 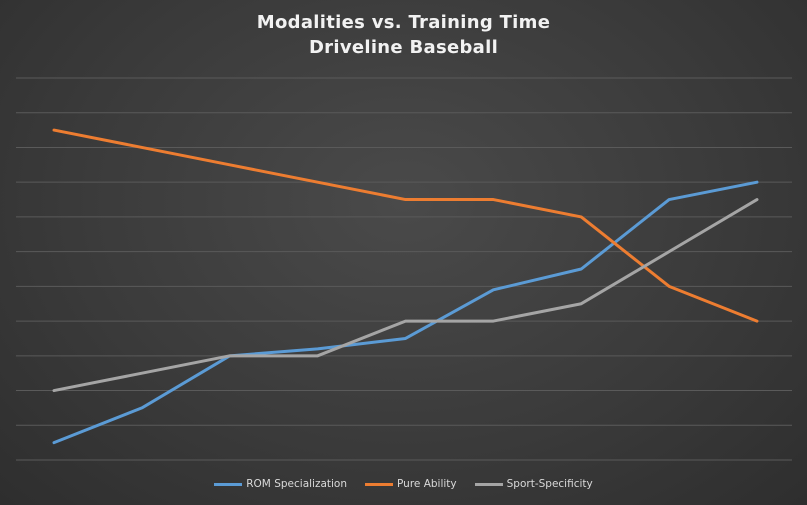 What do you see at coordinates (427, 484) in the screenshot?
I see `legend-label: Pure Ability` at bounding box center [427, 484].